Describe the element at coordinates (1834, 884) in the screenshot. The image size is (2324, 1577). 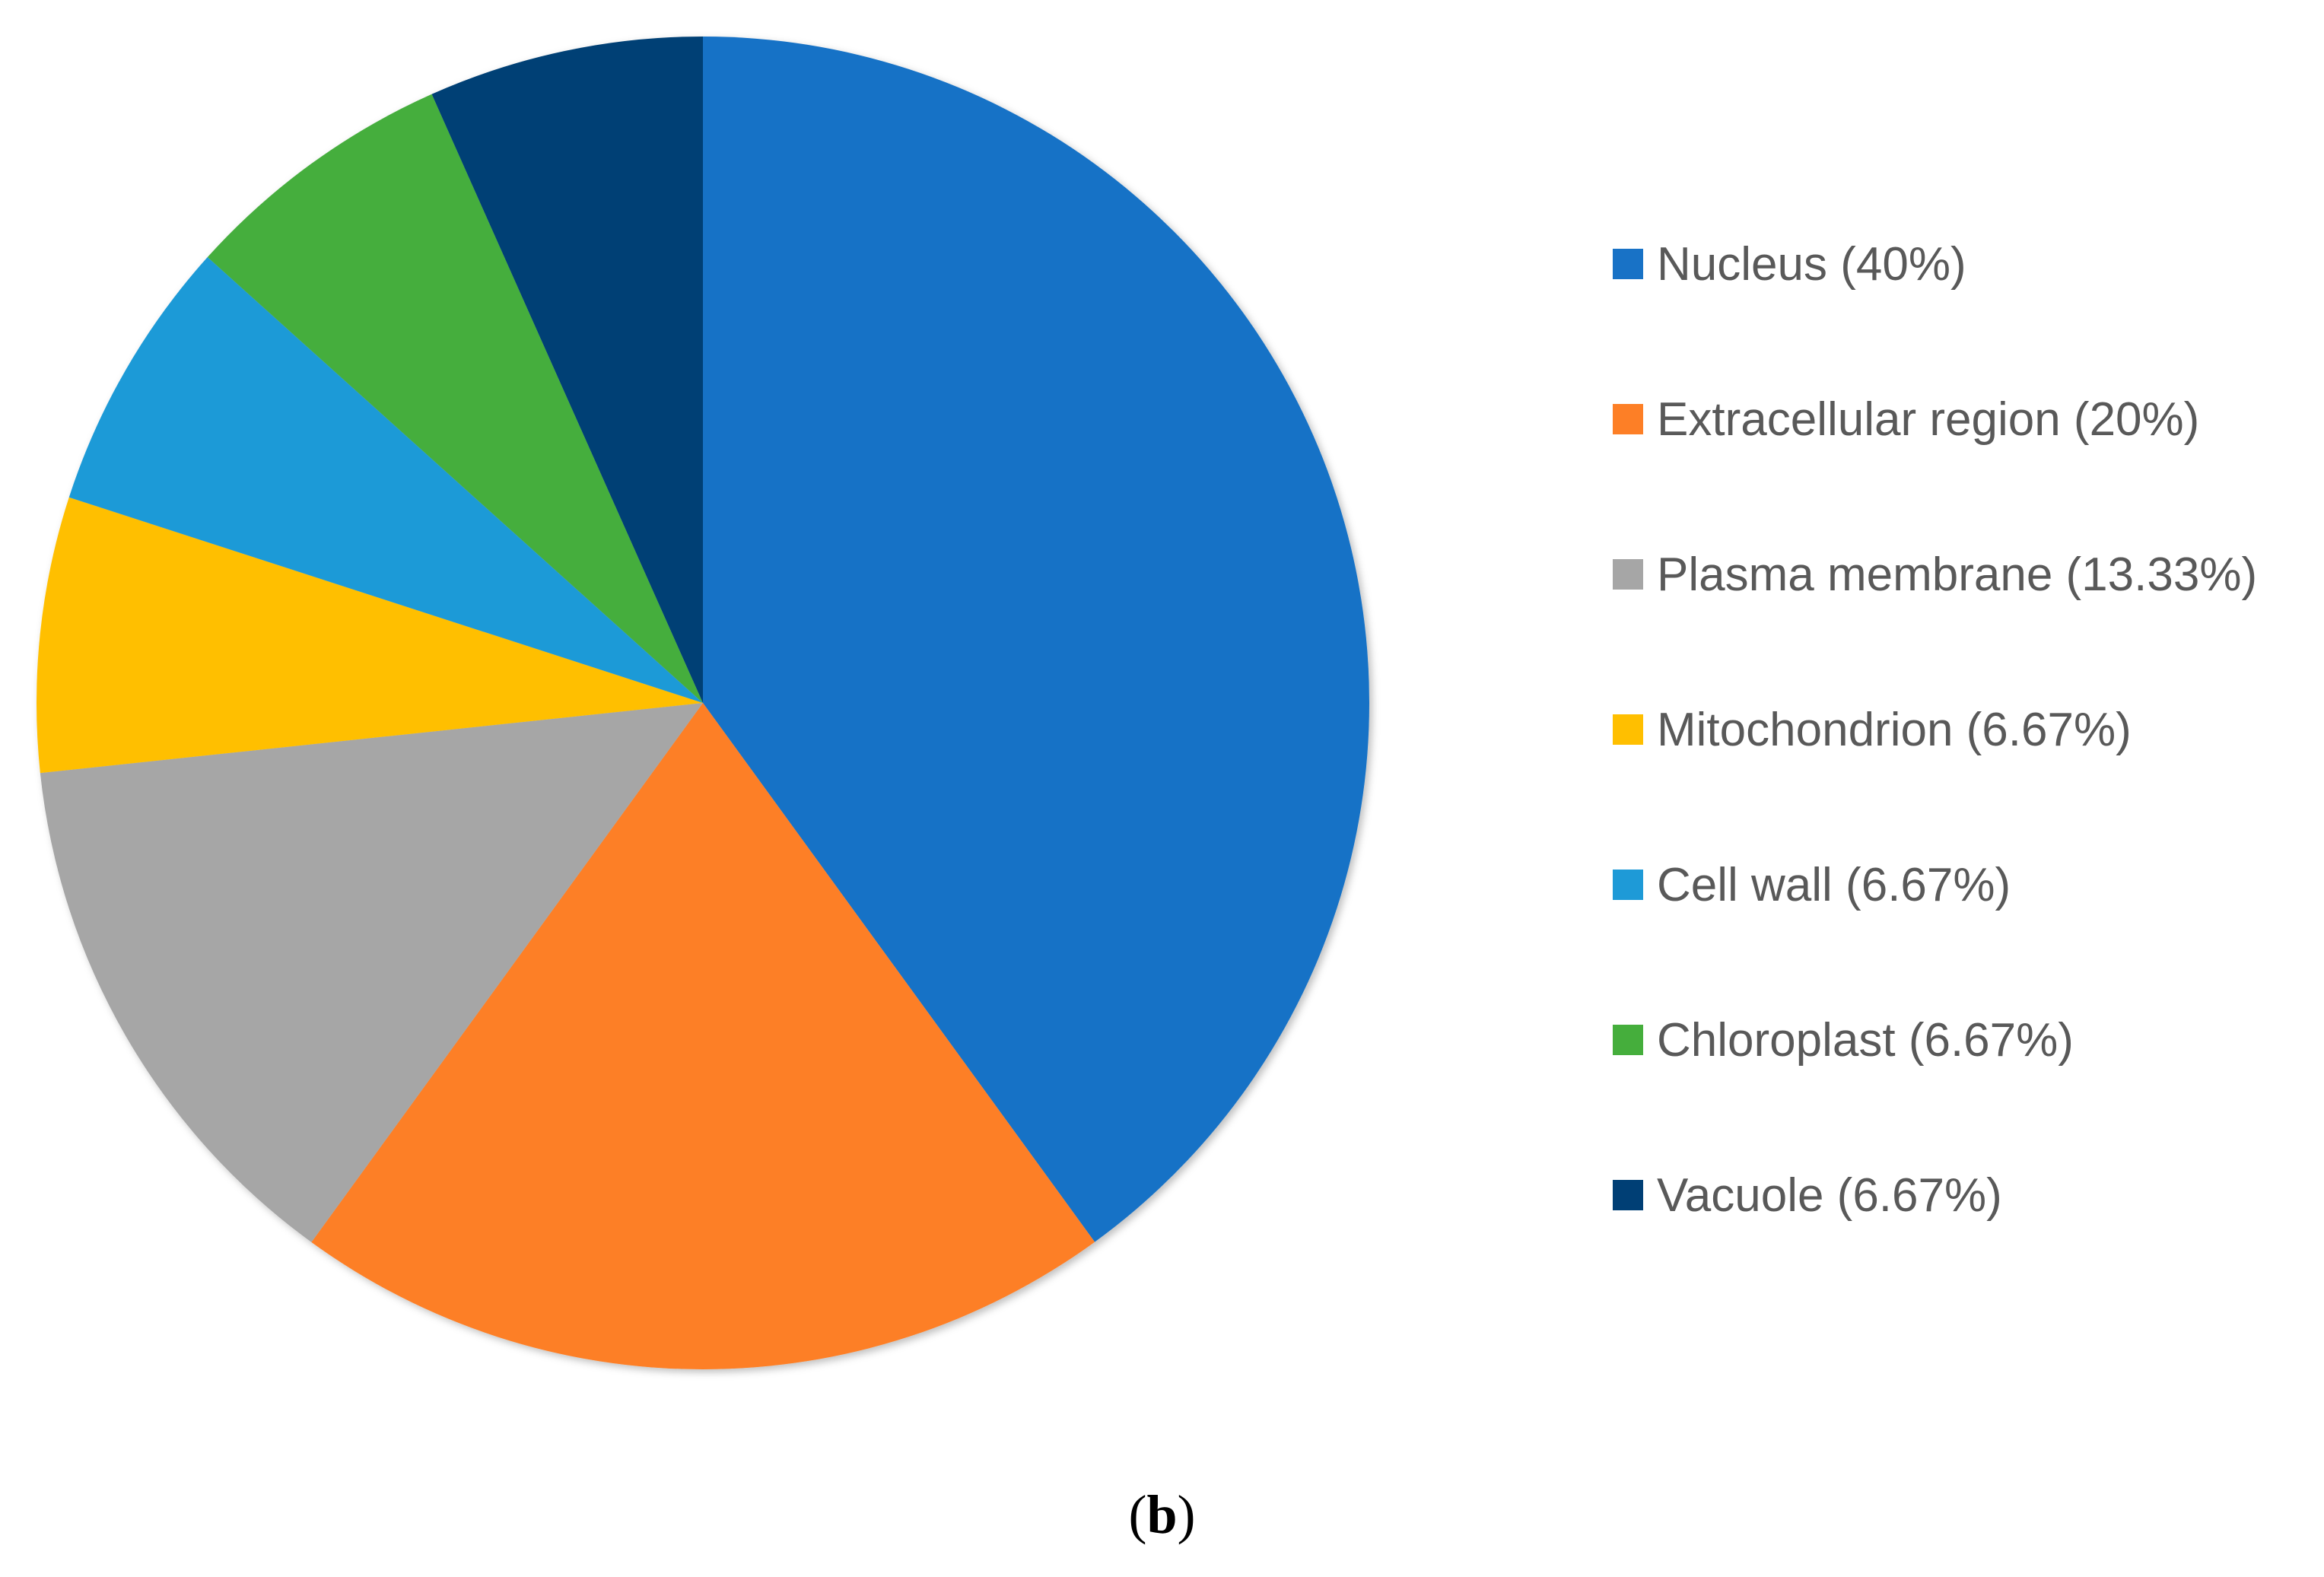
I see `legend-label: Cell wall (6.67%)` at that location.